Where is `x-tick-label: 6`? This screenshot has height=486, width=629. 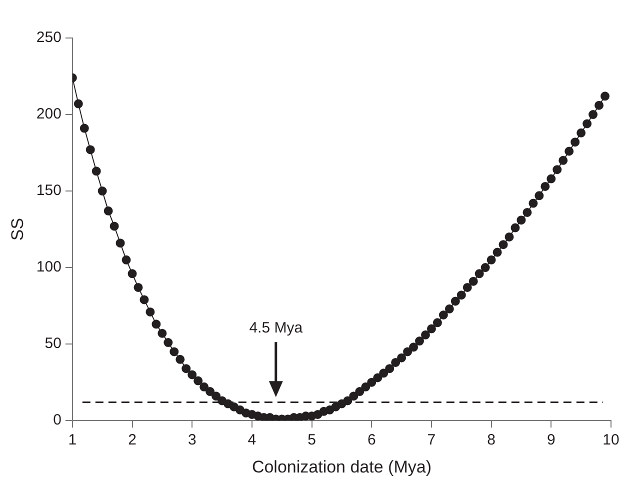 x-tick-label: 6 is located at coordinates (371, 440).